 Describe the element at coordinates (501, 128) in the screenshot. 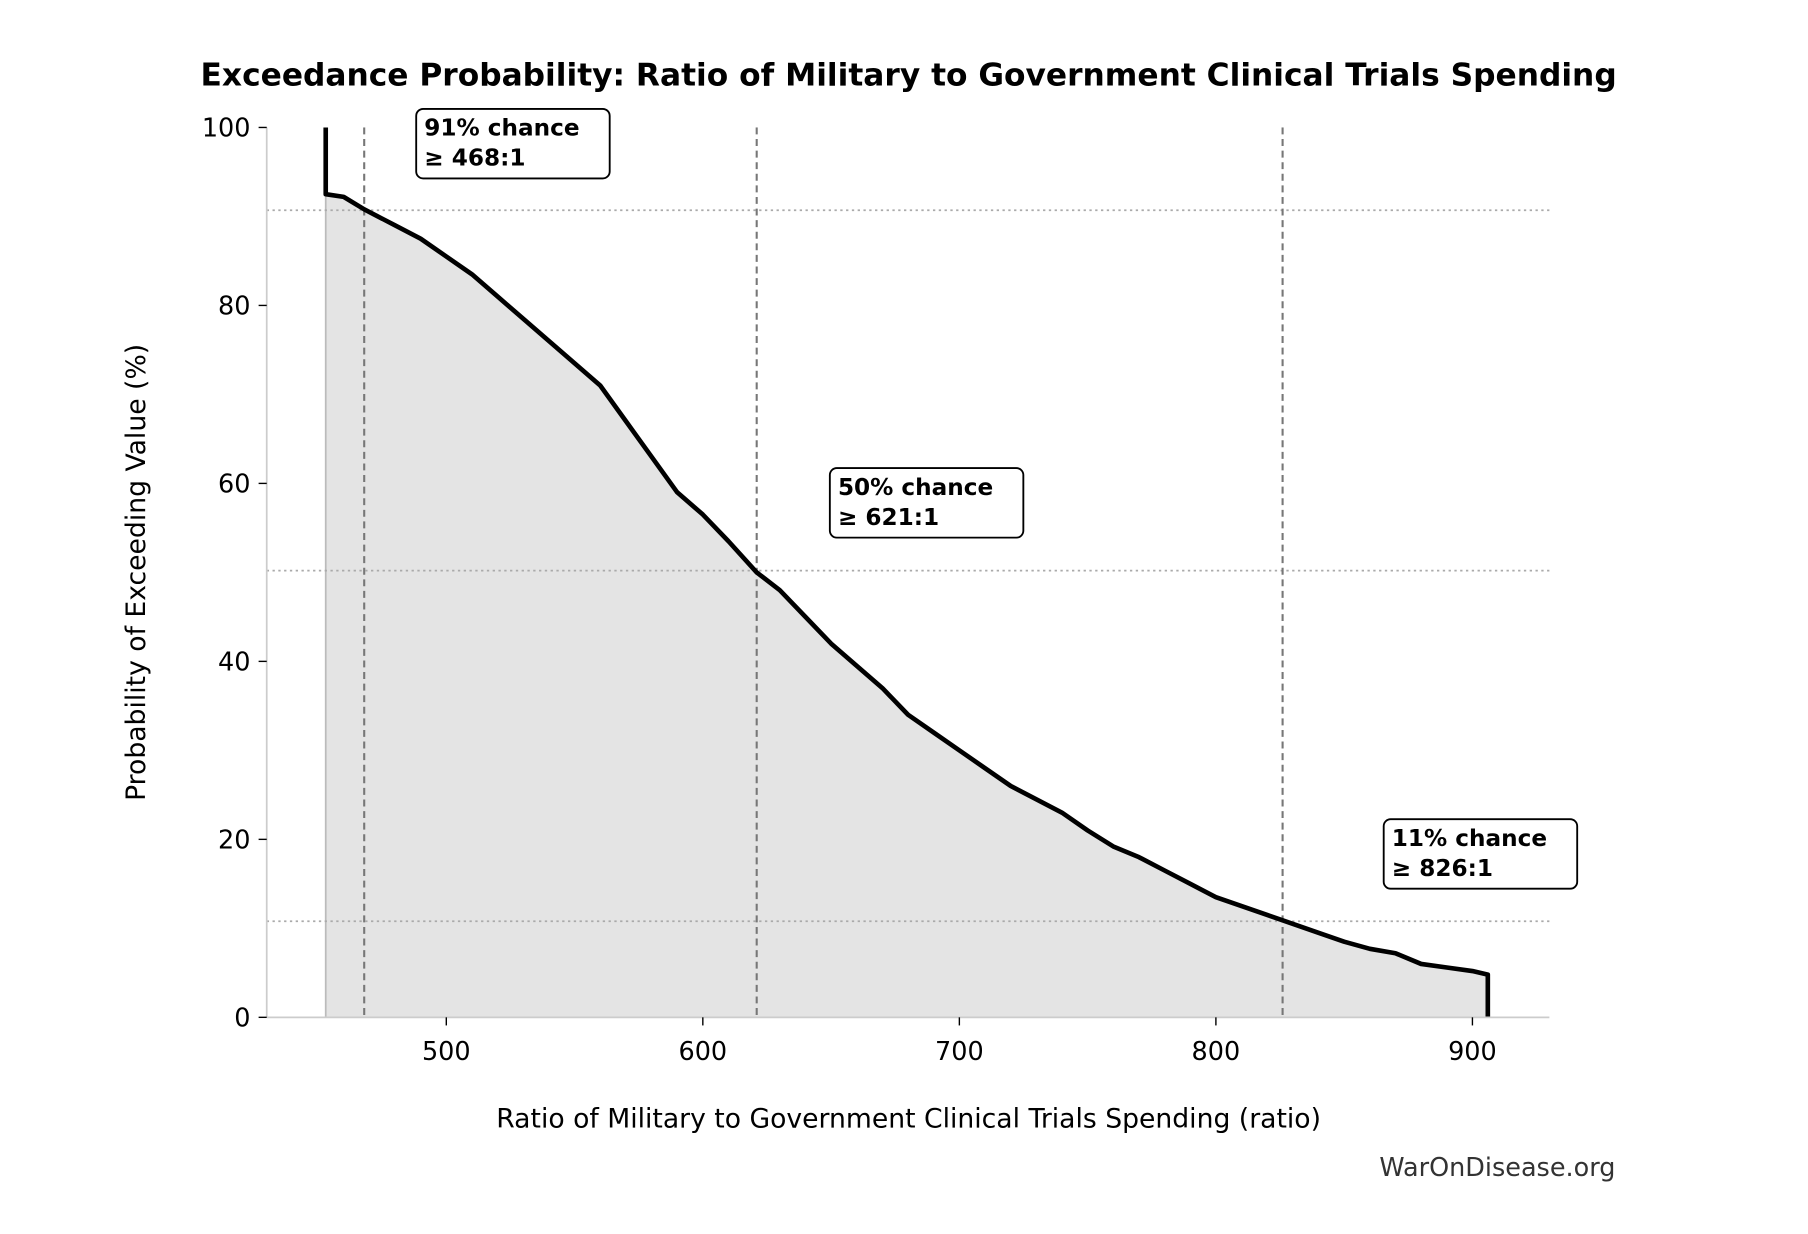

I see `annotation-probability: 91% chance` at that location.